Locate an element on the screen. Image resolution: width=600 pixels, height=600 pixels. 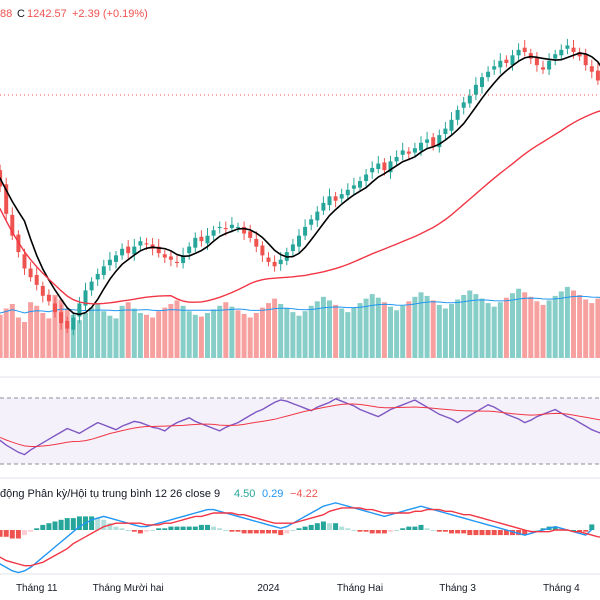
macd-legend-hist: 4.50 is located at coordinates (244, 494).